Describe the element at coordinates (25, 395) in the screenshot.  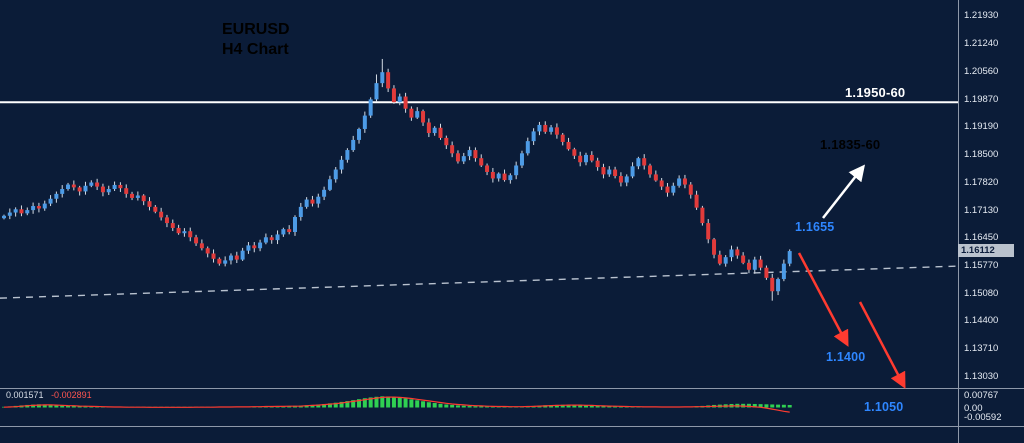
I see `indicator-readout-main: 0.001571` at that location.